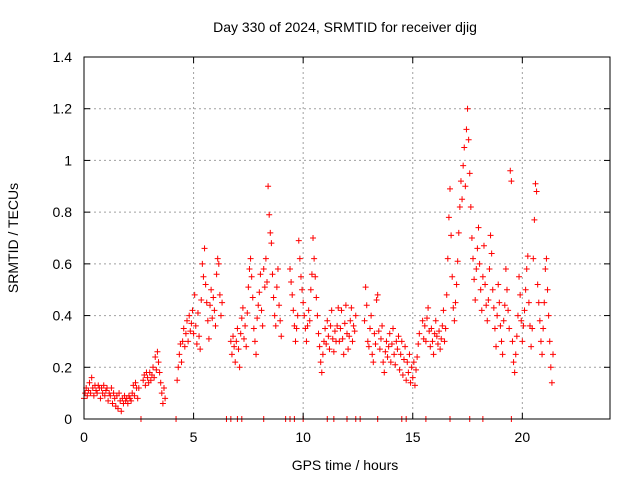 The width and height of the screenshot is (640, 480). I want to click on y-tick-label: 1.4, so click(63, 57).